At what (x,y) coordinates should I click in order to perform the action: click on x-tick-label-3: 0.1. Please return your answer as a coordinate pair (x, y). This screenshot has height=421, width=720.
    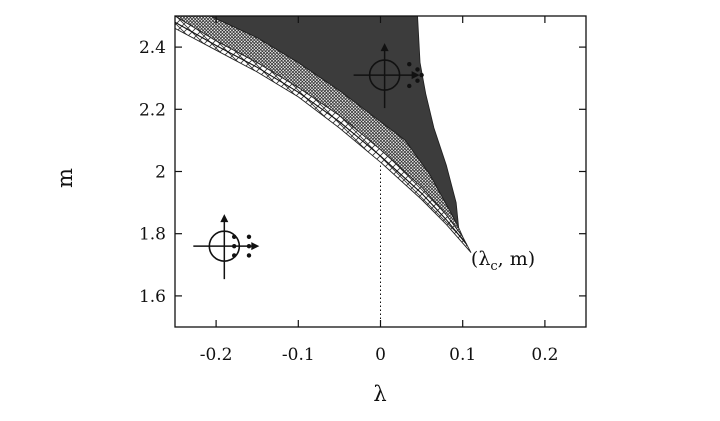
    Looking at the image, I should click on (462, 355).